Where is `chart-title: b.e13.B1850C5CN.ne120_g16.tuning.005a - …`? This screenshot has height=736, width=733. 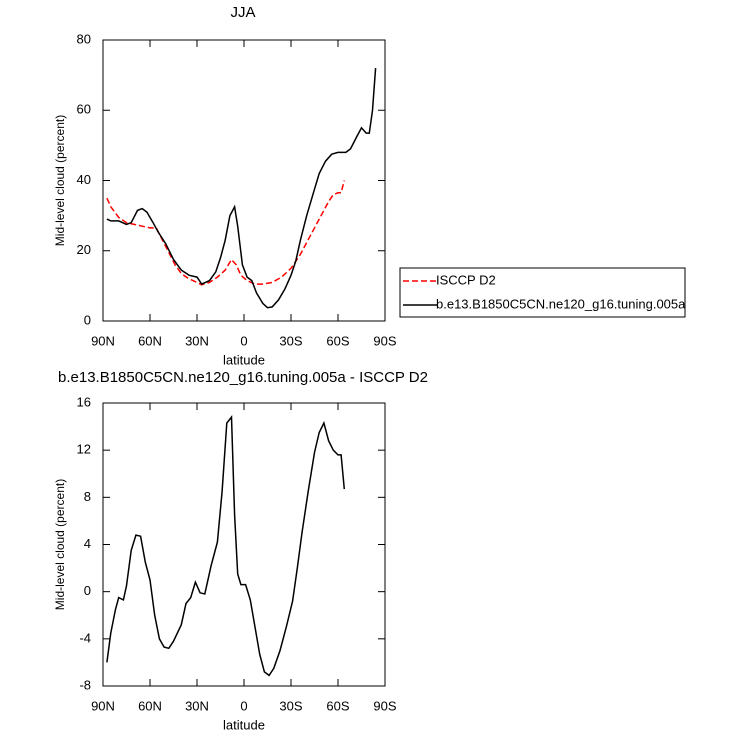 chart-title: b.e13.B1850C5CN.ne120_g16.tuning.005a - … is located at coordinates (243, 377).